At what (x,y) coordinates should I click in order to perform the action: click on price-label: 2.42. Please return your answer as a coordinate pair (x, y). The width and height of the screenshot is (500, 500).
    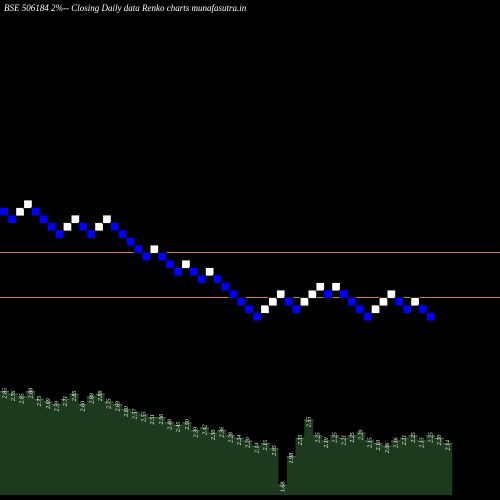
    Looking at the image, I should click on (204, 429).